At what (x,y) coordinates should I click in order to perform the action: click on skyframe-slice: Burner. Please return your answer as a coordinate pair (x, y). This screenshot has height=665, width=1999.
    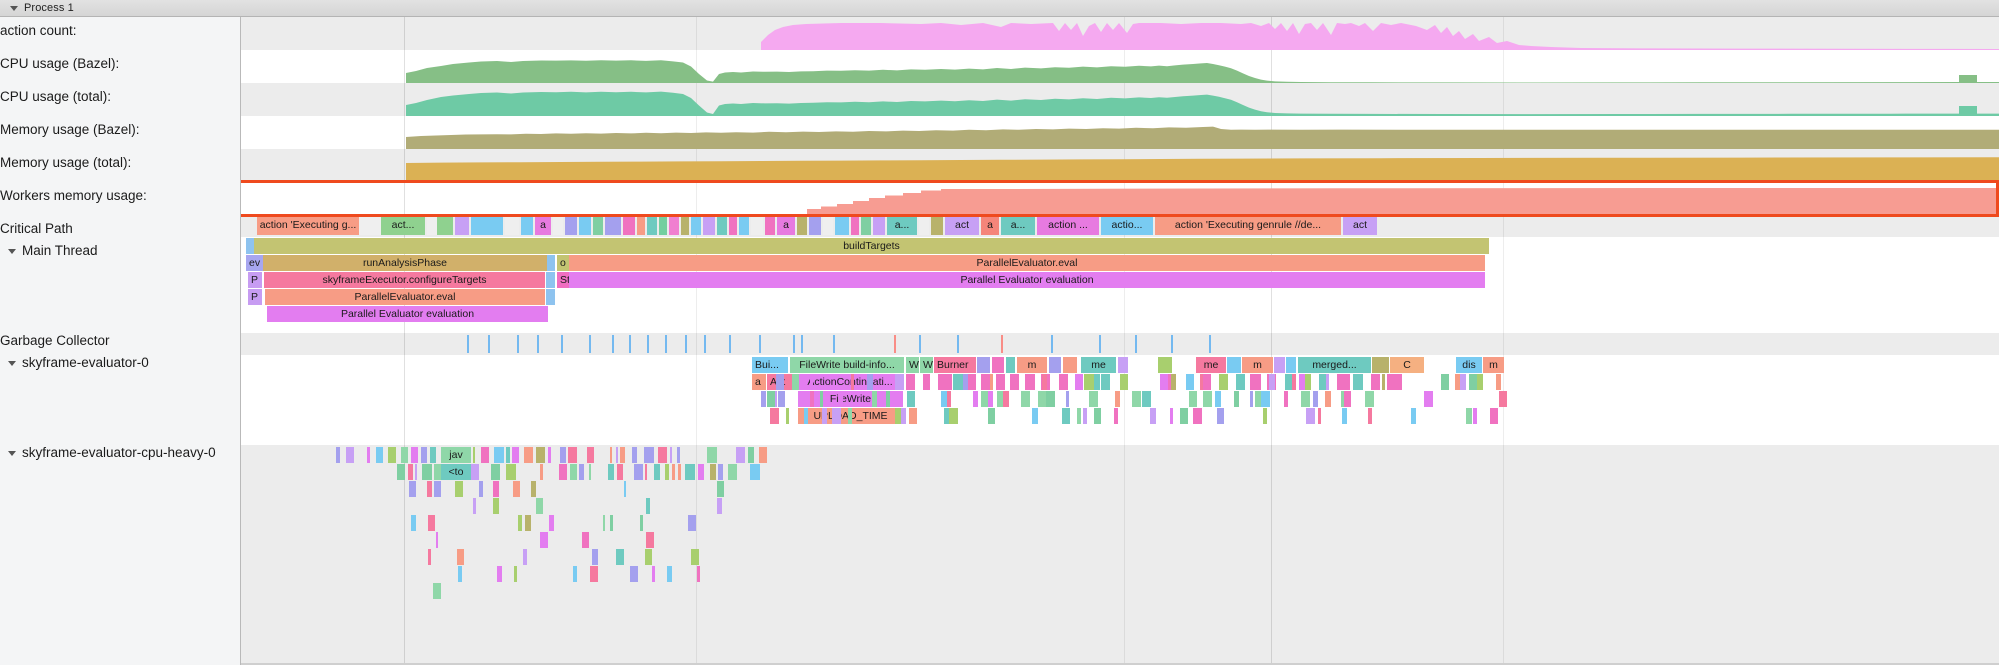
    Looking at the image, I should click on (955, 365).